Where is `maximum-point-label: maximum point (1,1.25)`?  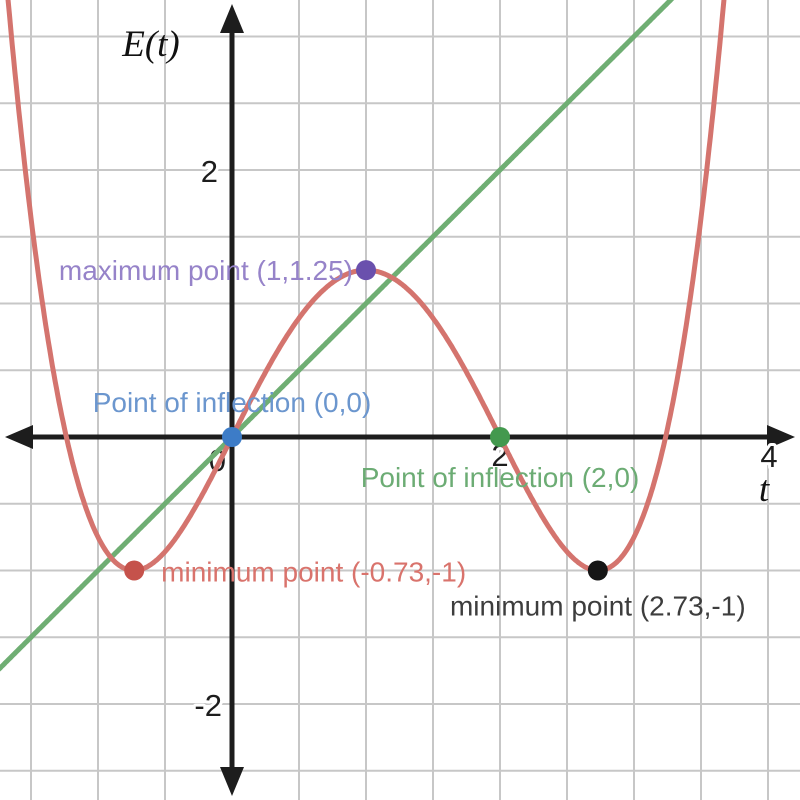
maximum-point-label: maximum point (1,1.25) is located at coordinates (206, 270).